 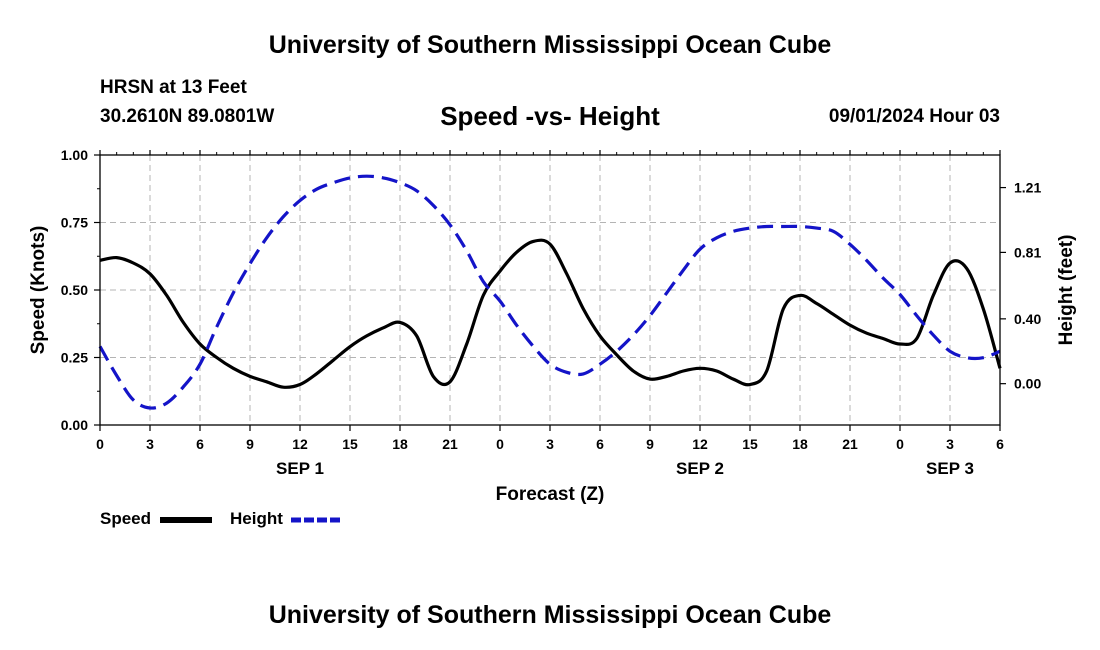 I want to click on y-right-tick-label: 0.81, so click(x=1027, y=252).